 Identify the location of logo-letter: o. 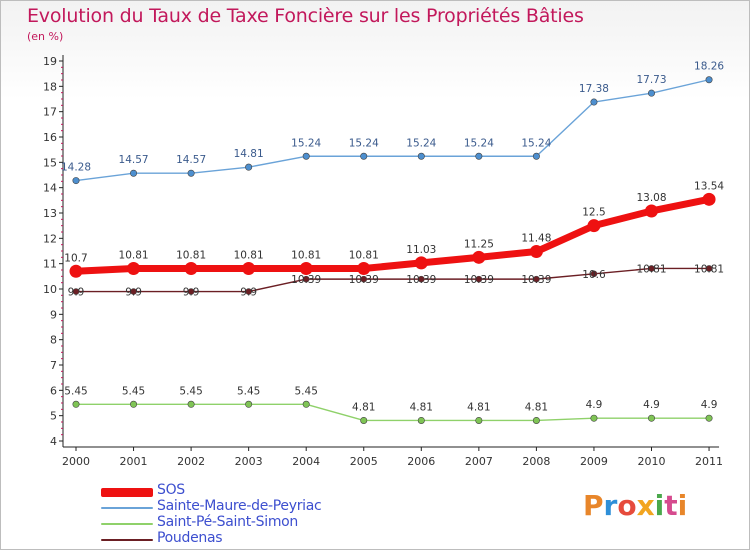
(627, 505).